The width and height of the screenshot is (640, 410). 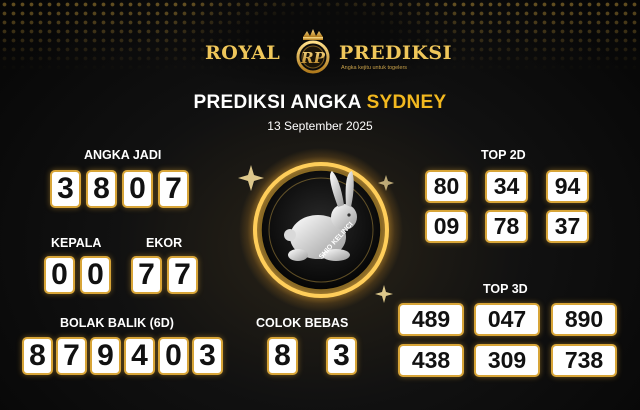 What do you see at coordinates (302, 323) in the screenshot?
I see `colok-bebas-label: COLOK BEBAS` at bounding box center [302, 323].